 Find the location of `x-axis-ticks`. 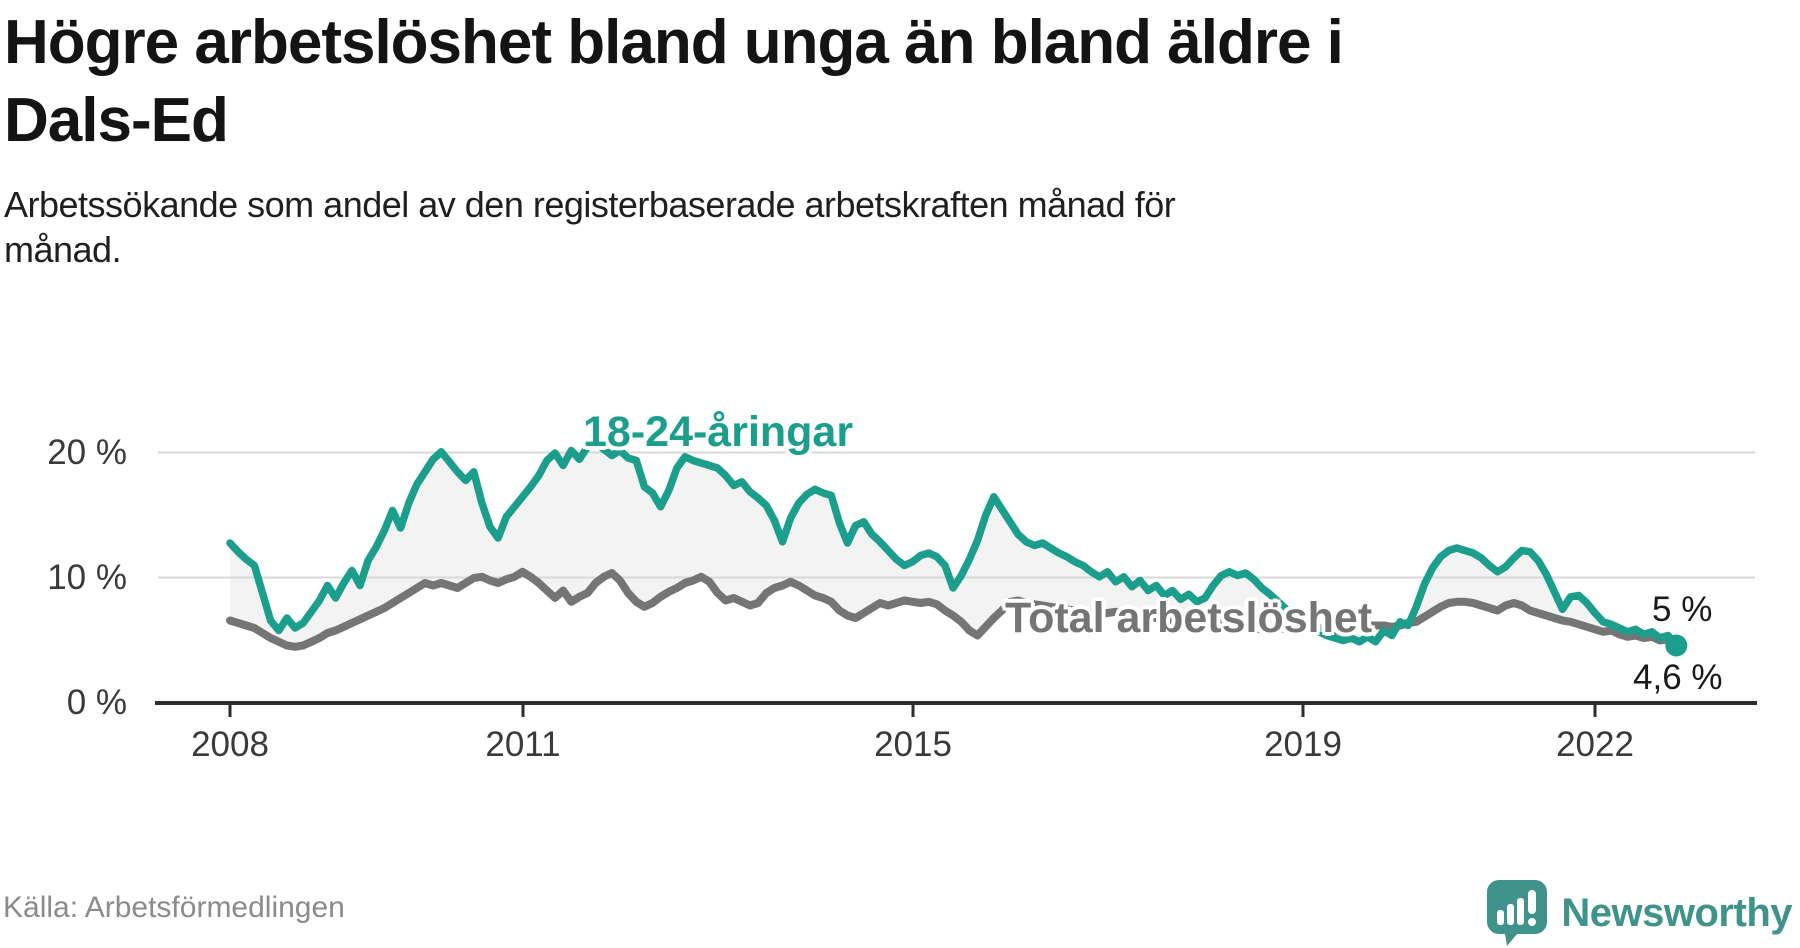

x-axis-ticks is located at coordinates (912, 710).